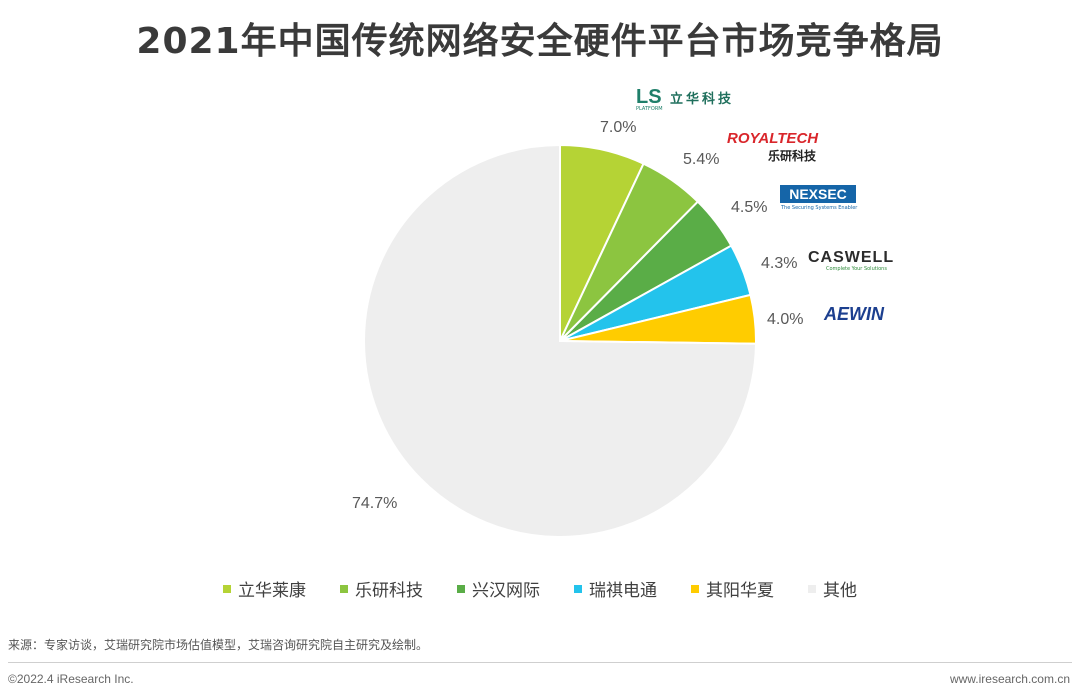  What do you see at coordinates (540, 662) in the screenshot?
I see `footer-divider` at bounding box center [540, 662].